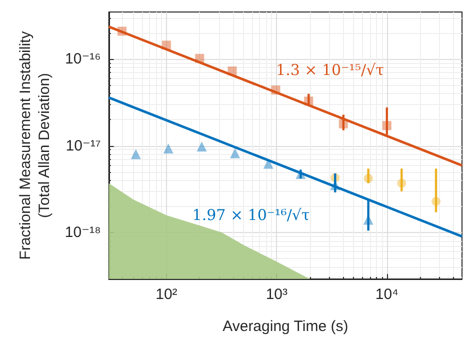  I want to click on y-tick-label: 10⁻¹⁸, so click(82, 232).